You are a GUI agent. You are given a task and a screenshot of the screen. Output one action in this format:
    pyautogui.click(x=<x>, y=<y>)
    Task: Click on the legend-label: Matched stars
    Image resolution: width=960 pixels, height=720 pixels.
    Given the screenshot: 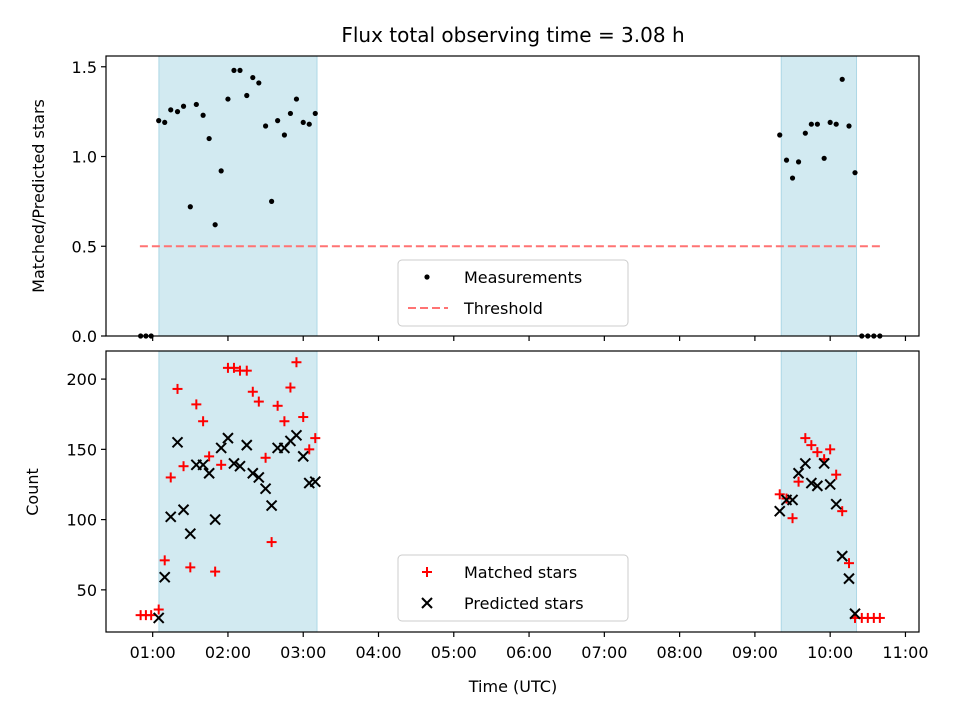 What is the action you would take?
    pyautogui.click(x=520, y=572)
    